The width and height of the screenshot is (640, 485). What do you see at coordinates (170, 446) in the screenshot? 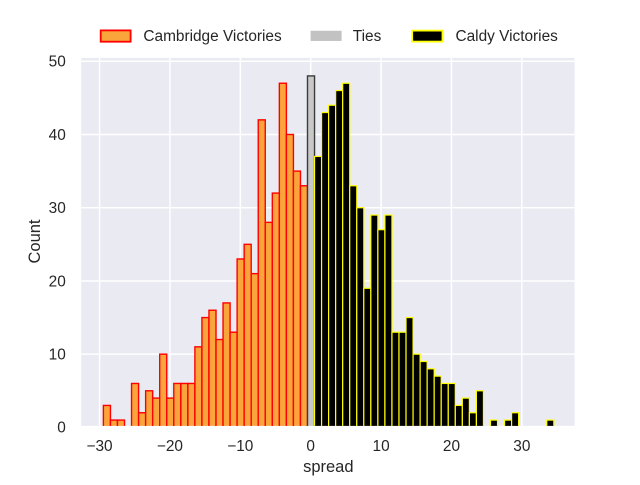
I see `svg-text: −20` at bounding box center [170, 446].